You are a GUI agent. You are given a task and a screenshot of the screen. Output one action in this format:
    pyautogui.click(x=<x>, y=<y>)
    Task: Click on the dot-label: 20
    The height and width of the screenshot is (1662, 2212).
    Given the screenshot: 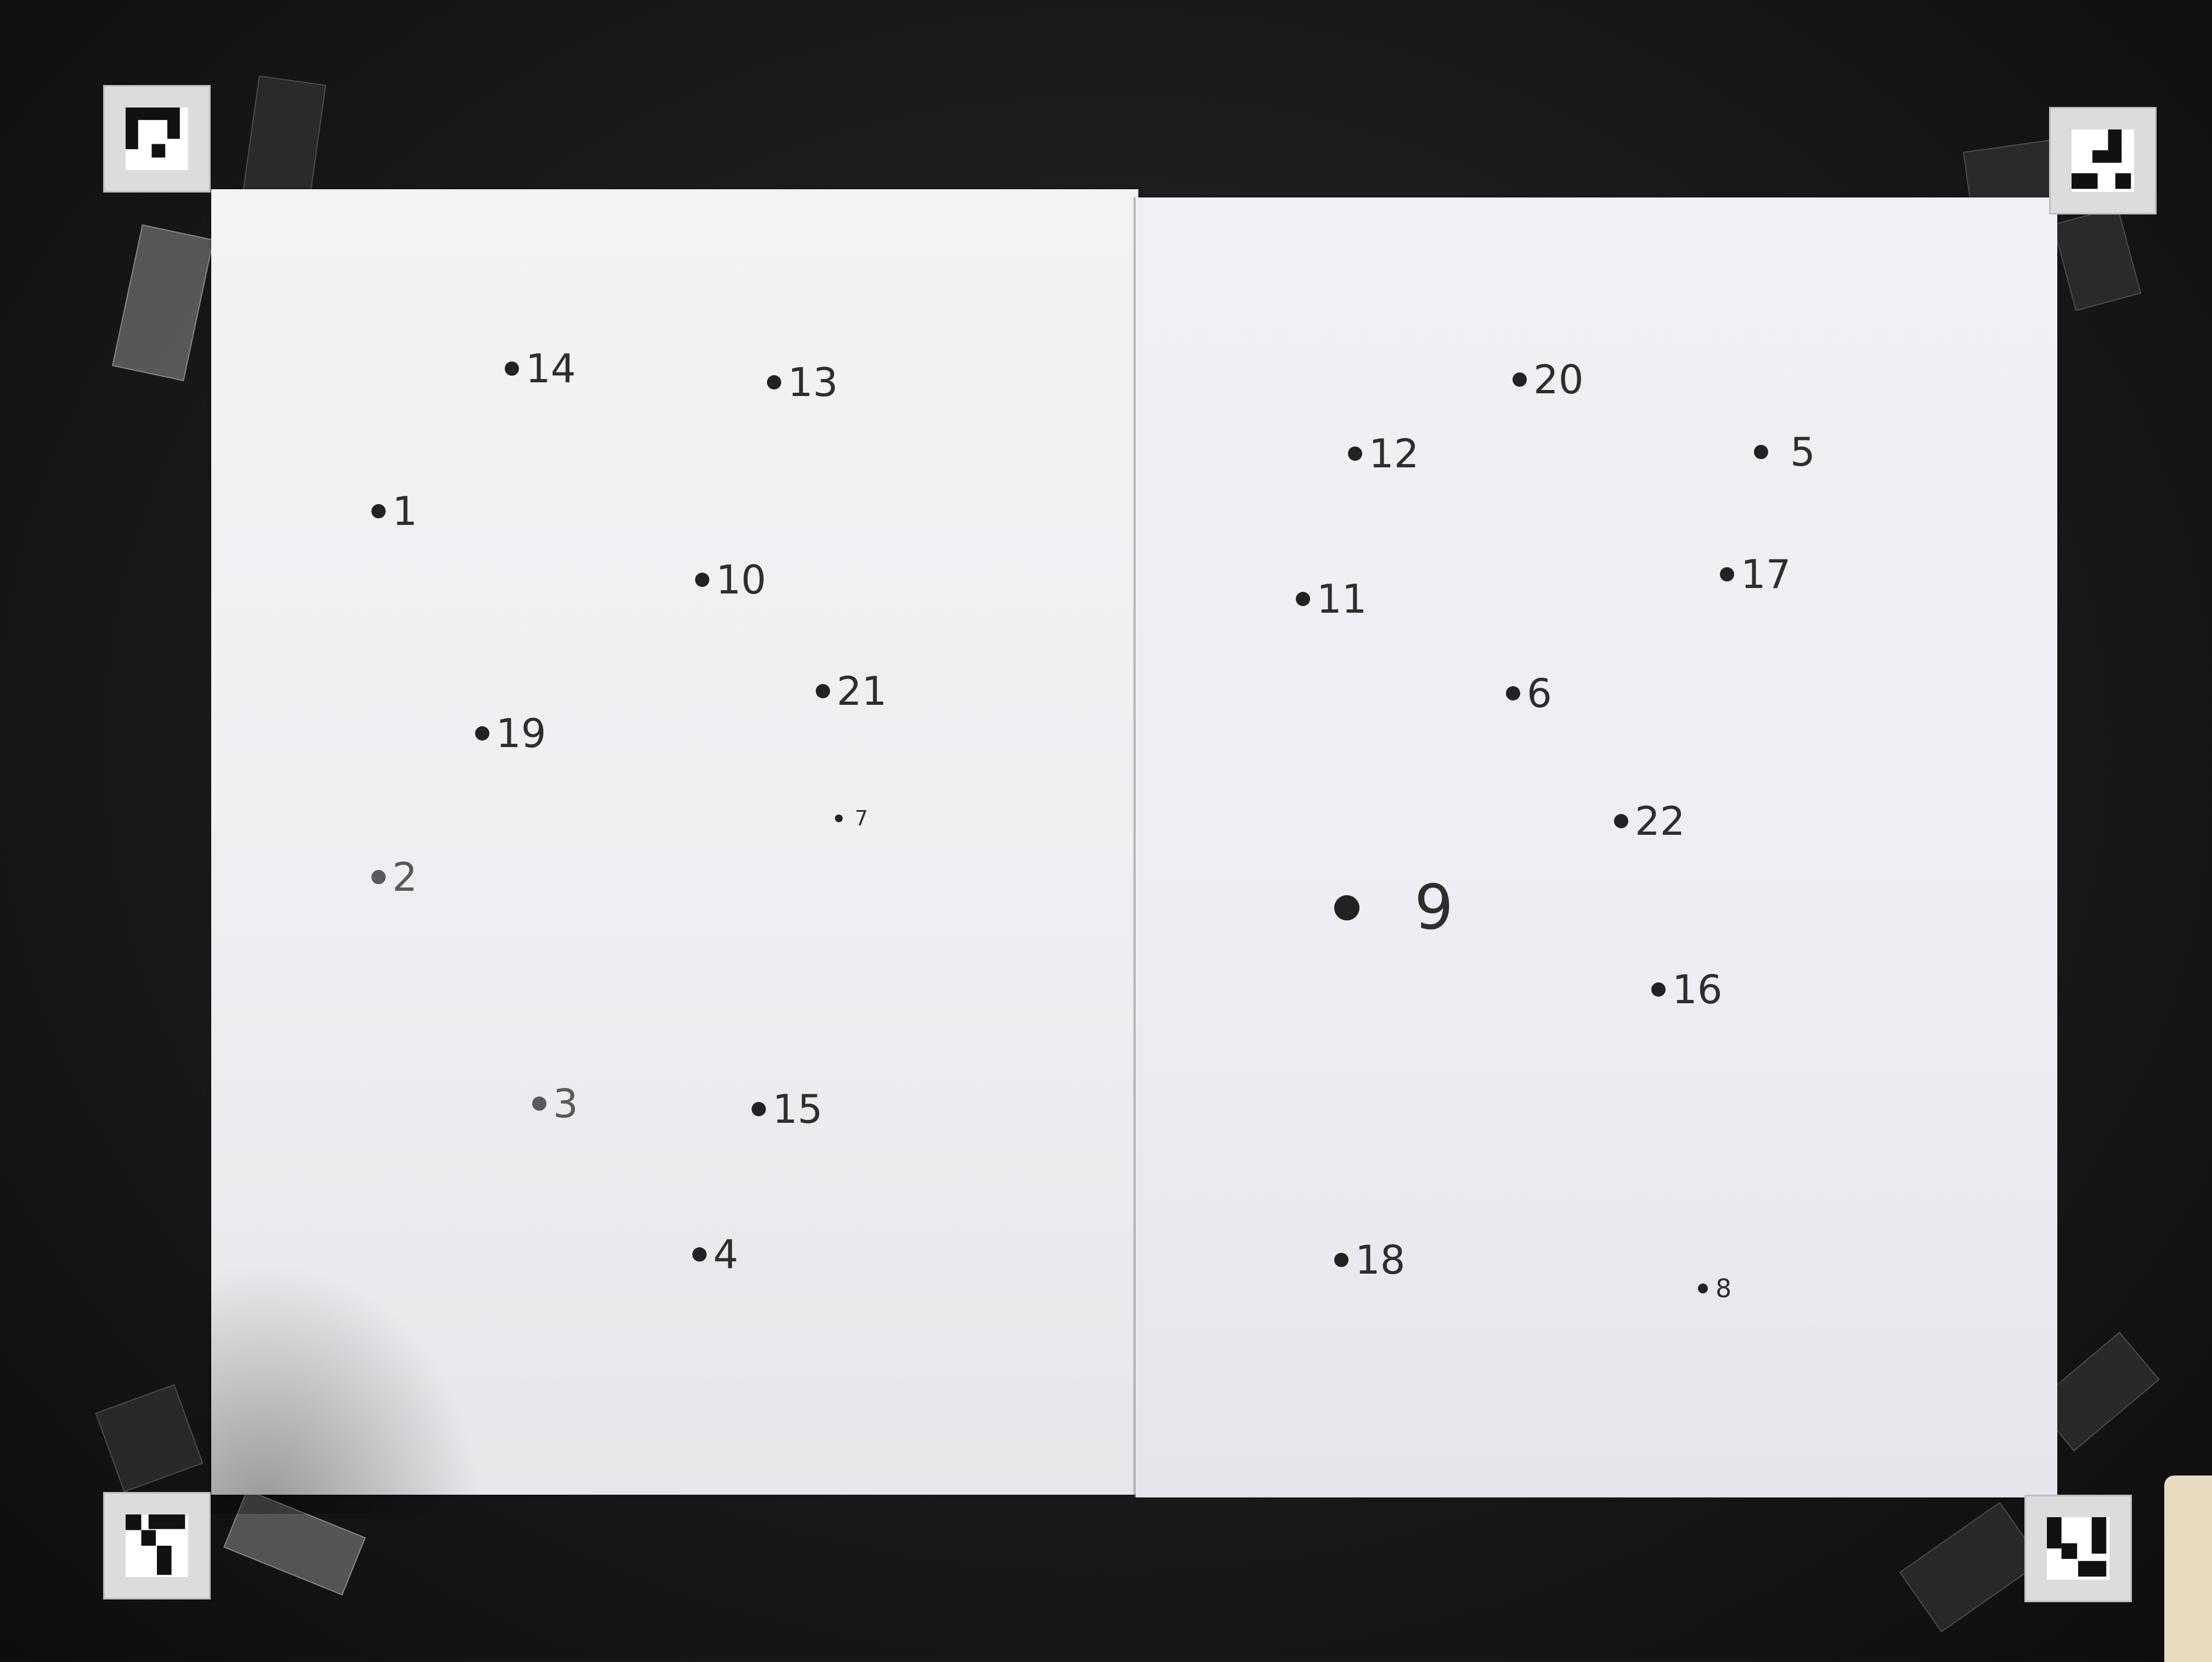 What is the action you would take?
    pyautogui.click(x=1548, y=380)
    